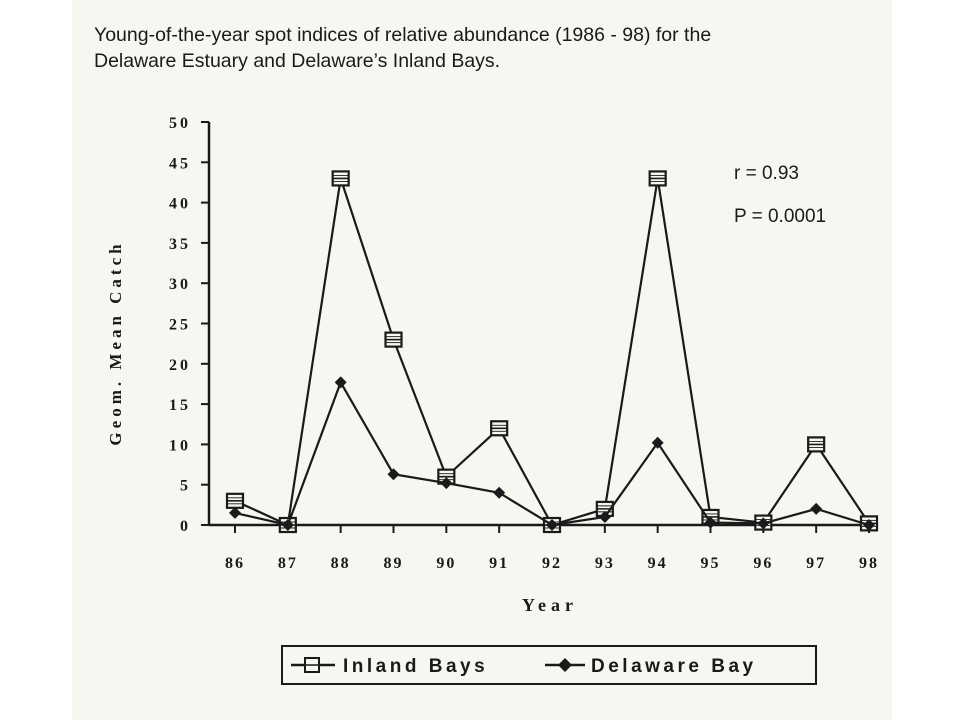  What do you see at coordinates (605, 563) in the screenshot?
I see `x-tick-label: 93` at bounding box center [605, 563].